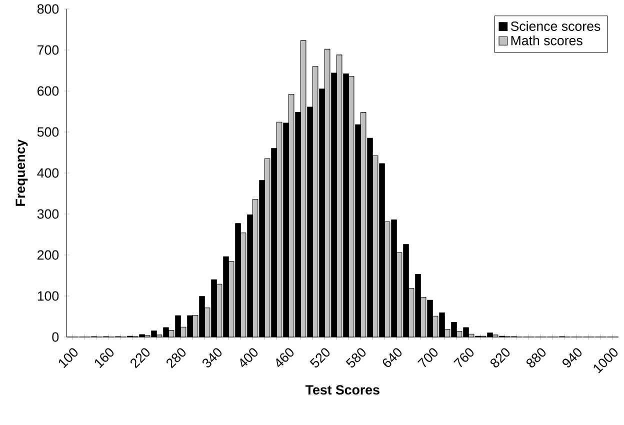 This screenshot has width=624, height=425. What do you see at coordinates (48, 296) in the screenshot?
I see `y-tick-label: 100` at bounding box center [48, 296].